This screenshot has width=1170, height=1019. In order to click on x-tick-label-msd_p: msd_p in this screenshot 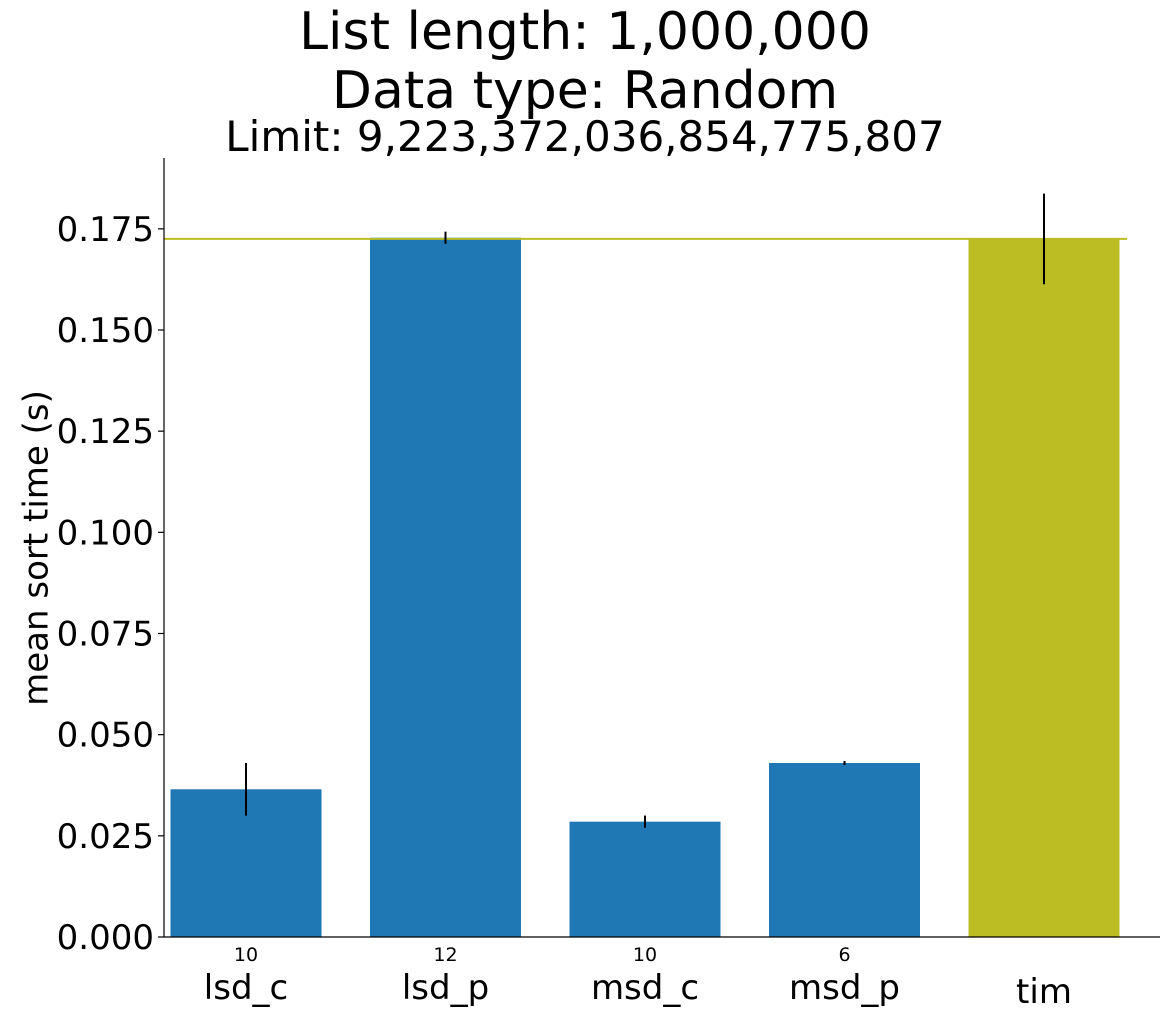, I will do `click(844, 988)`.